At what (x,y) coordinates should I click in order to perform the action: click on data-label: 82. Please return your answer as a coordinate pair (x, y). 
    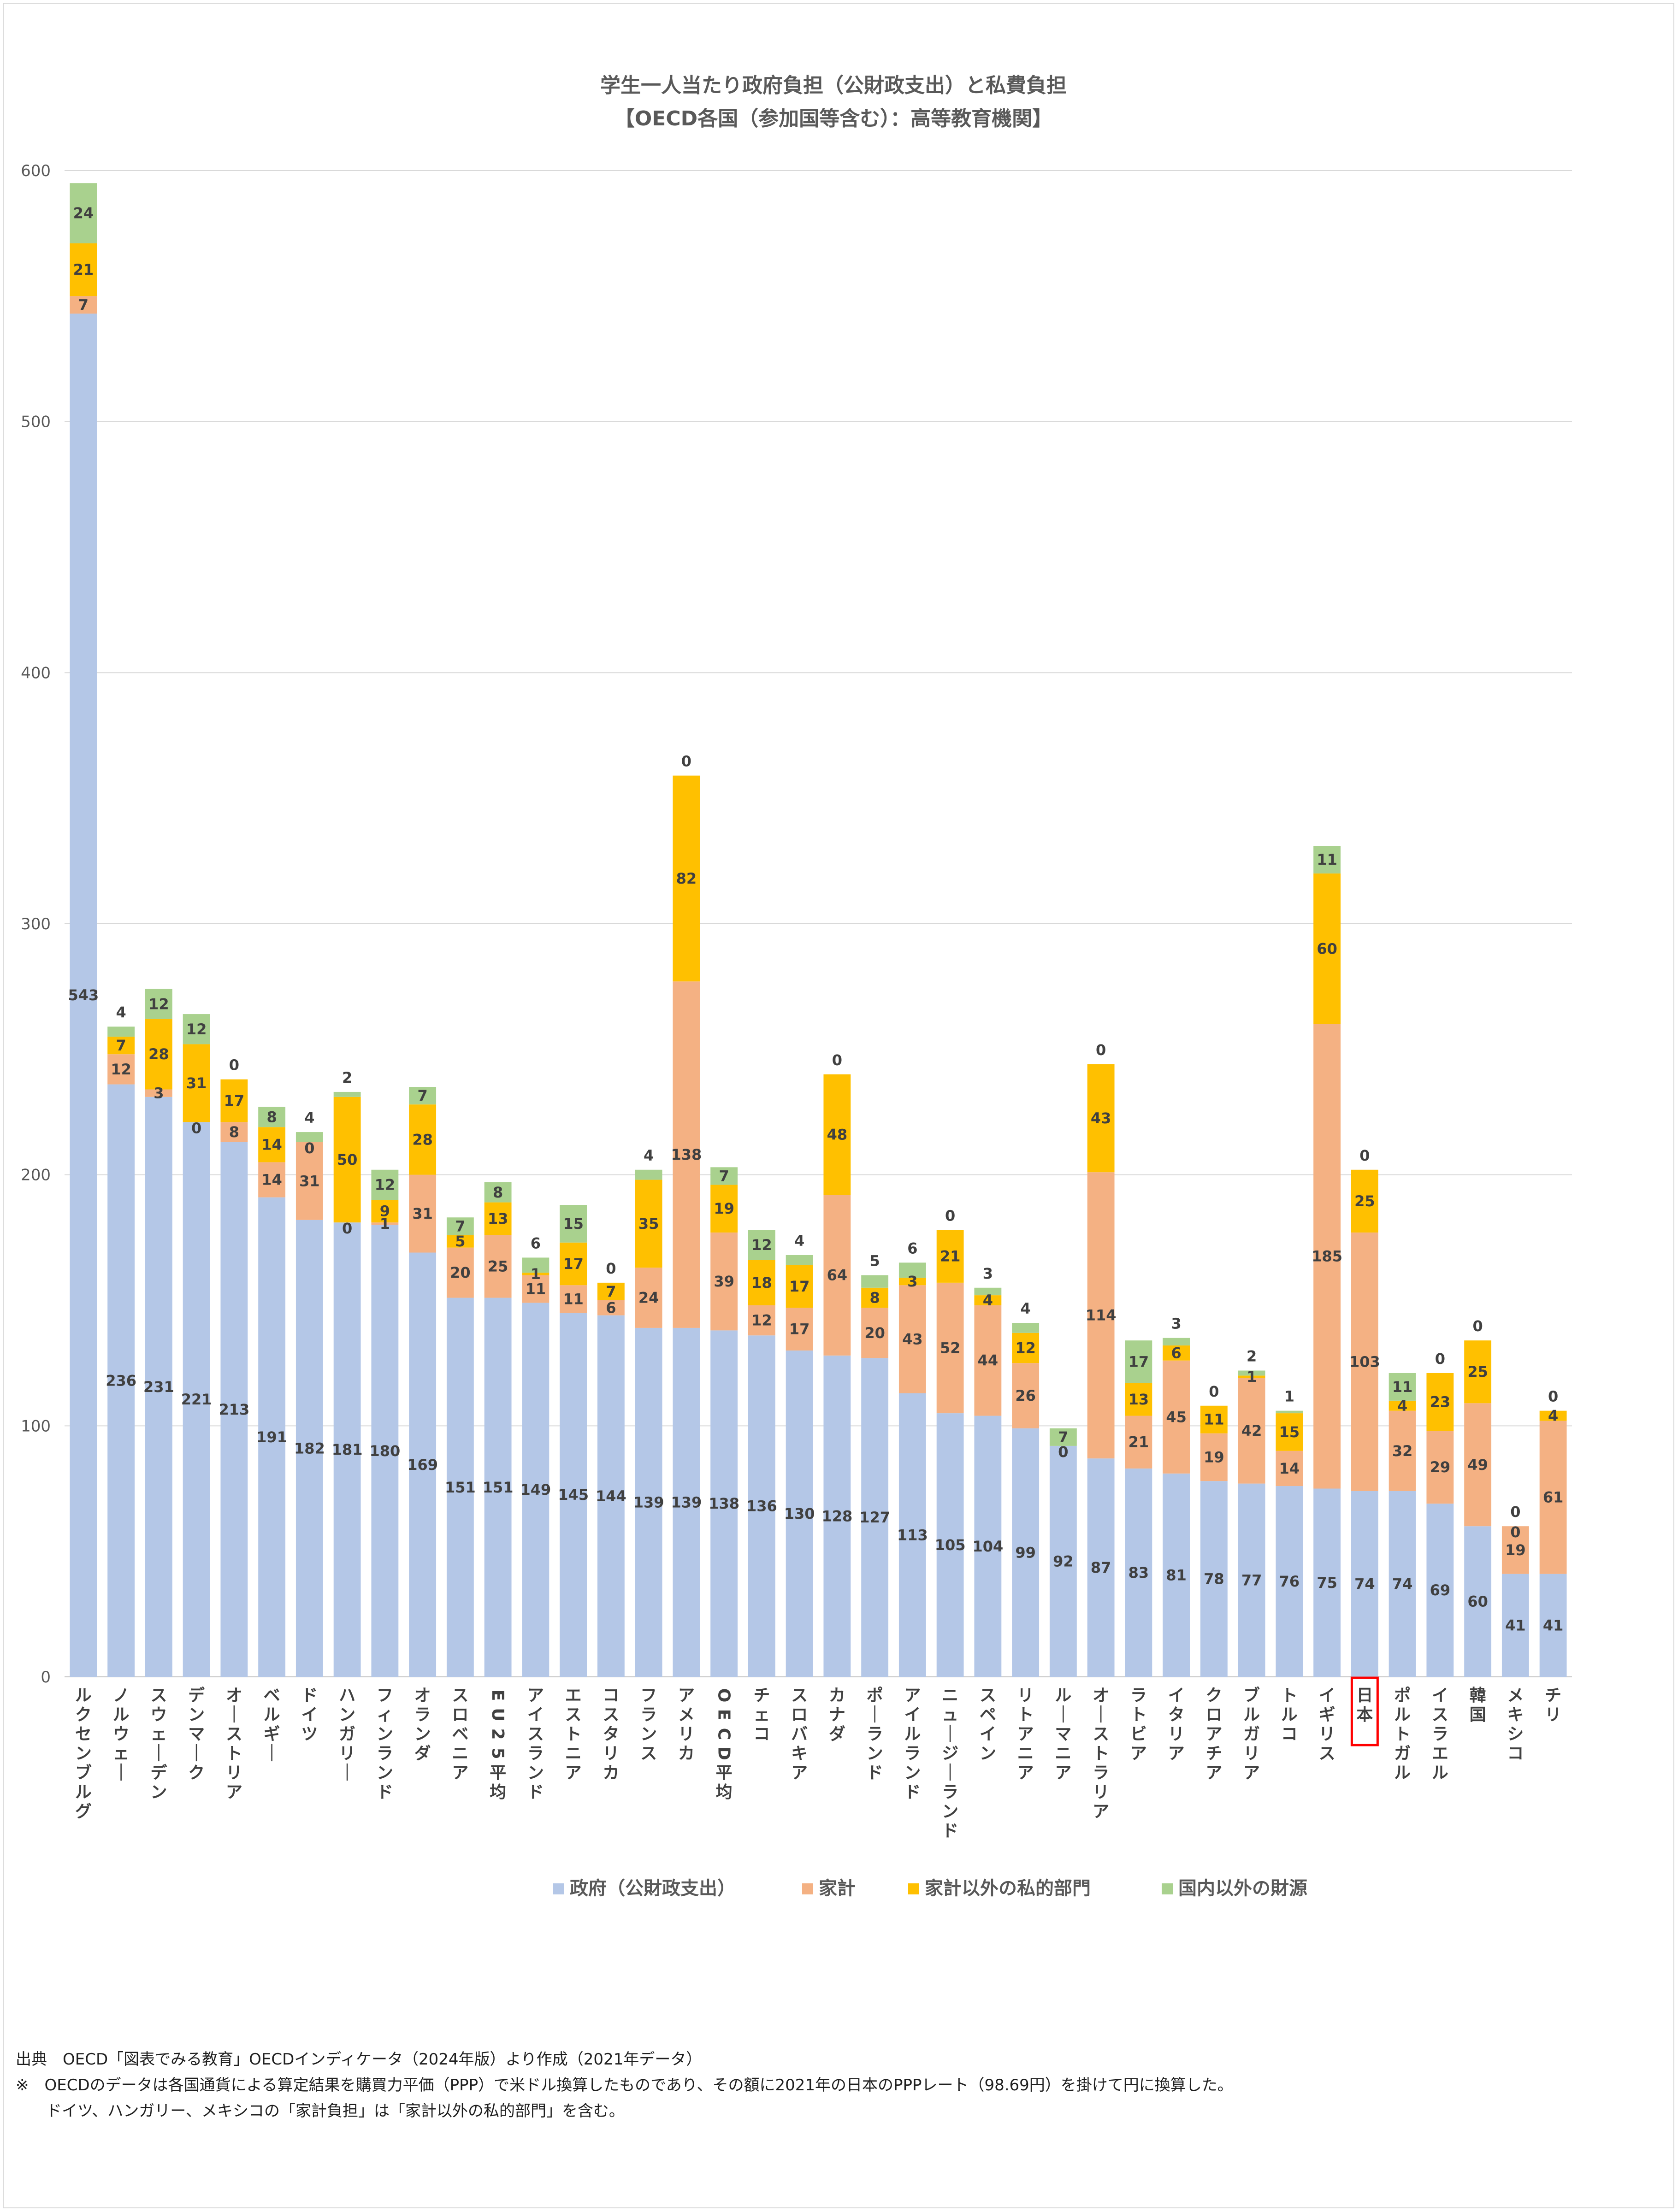
    Looking at the image, I should click on (687, 878).